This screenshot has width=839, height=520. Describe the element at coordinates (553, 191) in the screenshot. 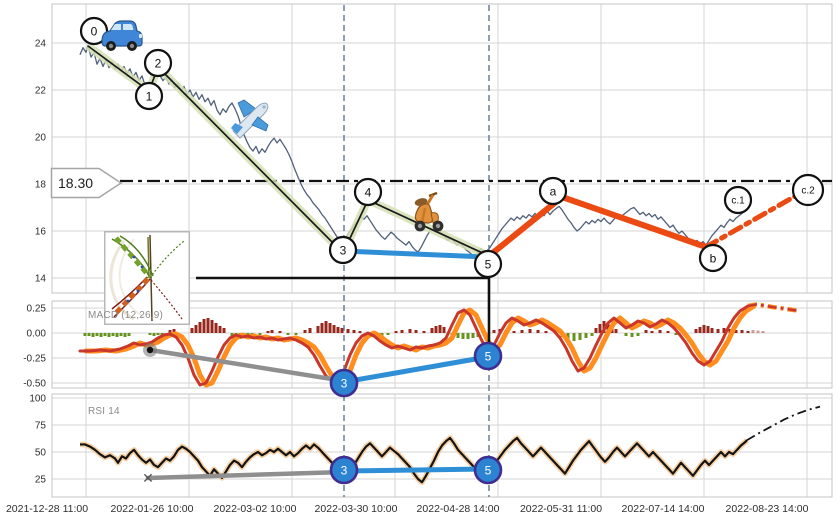

I see `wave-point-circle-a` at that location.